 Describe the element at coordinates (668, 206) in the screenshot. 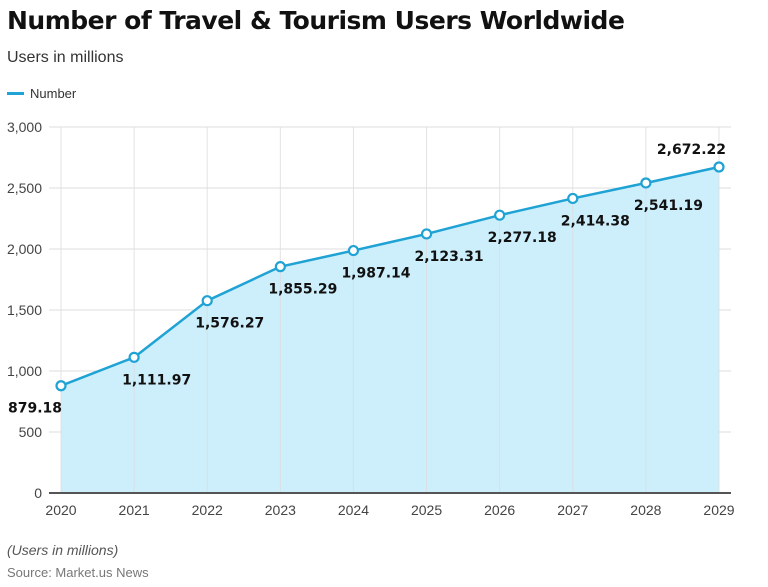

I see `data-label: 2,541.19` at that location.